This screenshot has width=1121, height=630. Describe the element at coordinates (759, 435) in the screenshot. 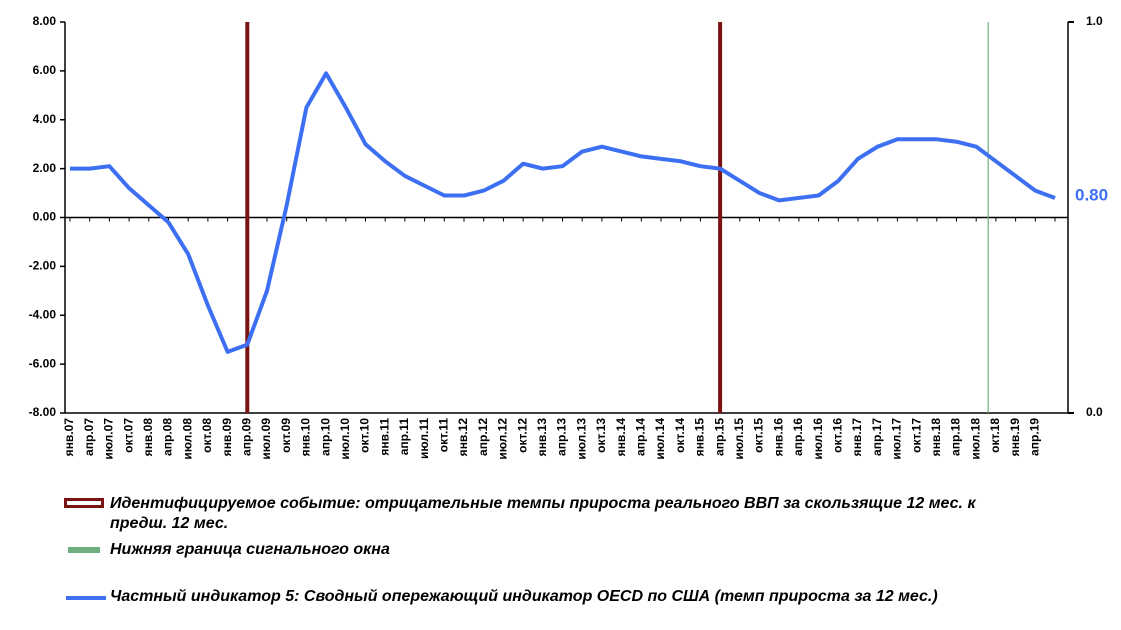

I see `x-tick-label: окт.15` at that location.